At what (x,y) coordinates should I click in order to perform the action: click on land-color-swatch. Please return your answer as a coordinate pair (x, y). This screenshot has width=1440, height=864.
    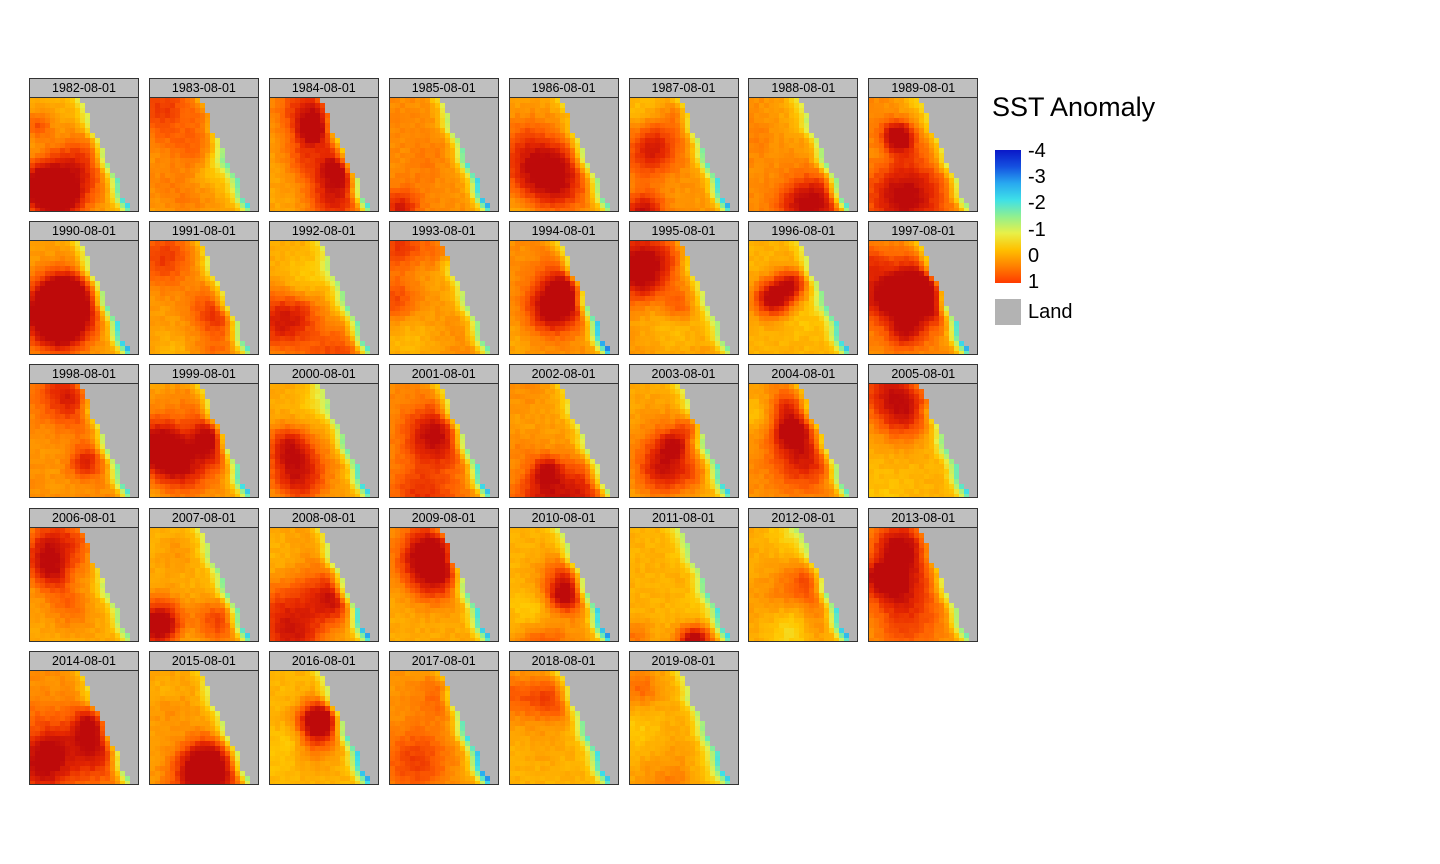
    Looking at the image, I should click on (1008, 312).